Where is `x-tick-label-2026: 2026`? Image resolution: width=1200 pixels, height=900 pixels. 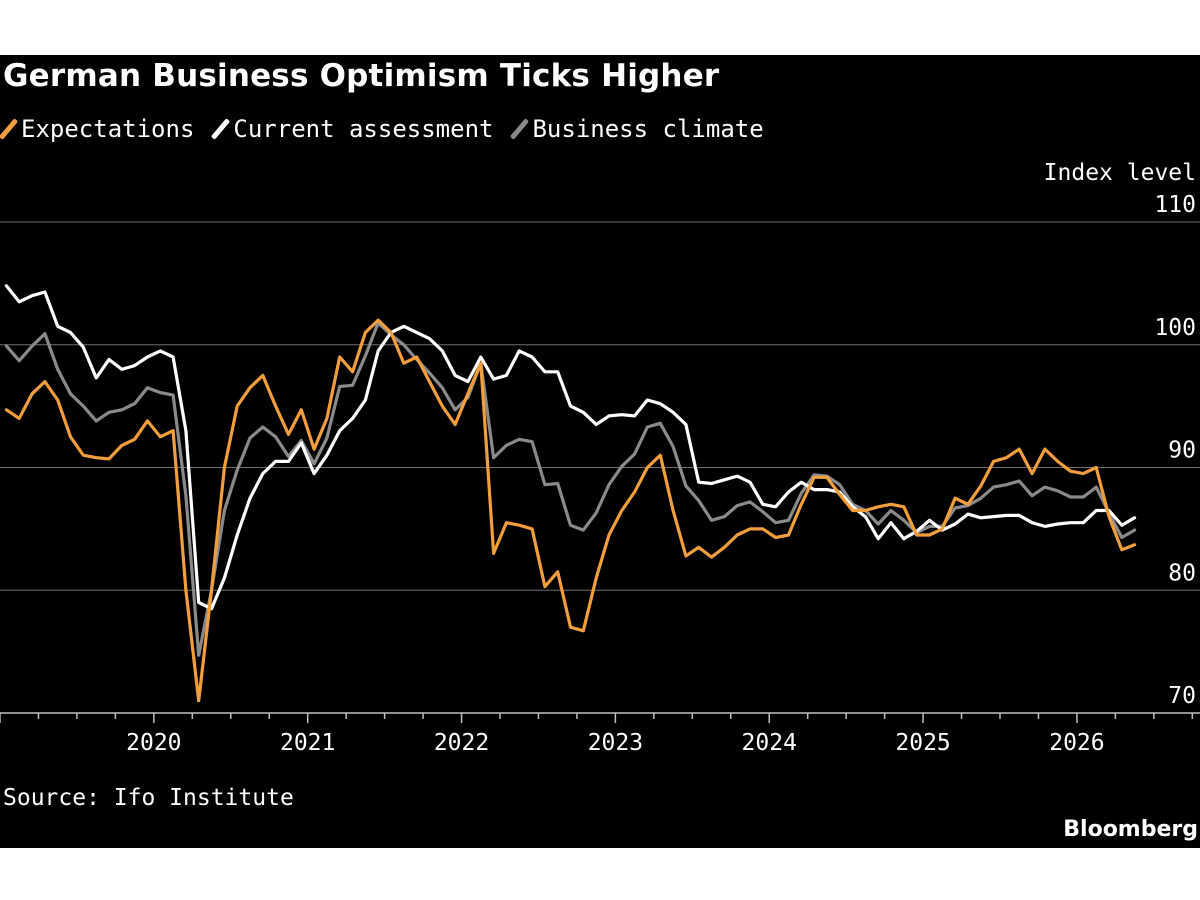
x-tick-label-2026: 2026 is located at coordinates (1076, 743).